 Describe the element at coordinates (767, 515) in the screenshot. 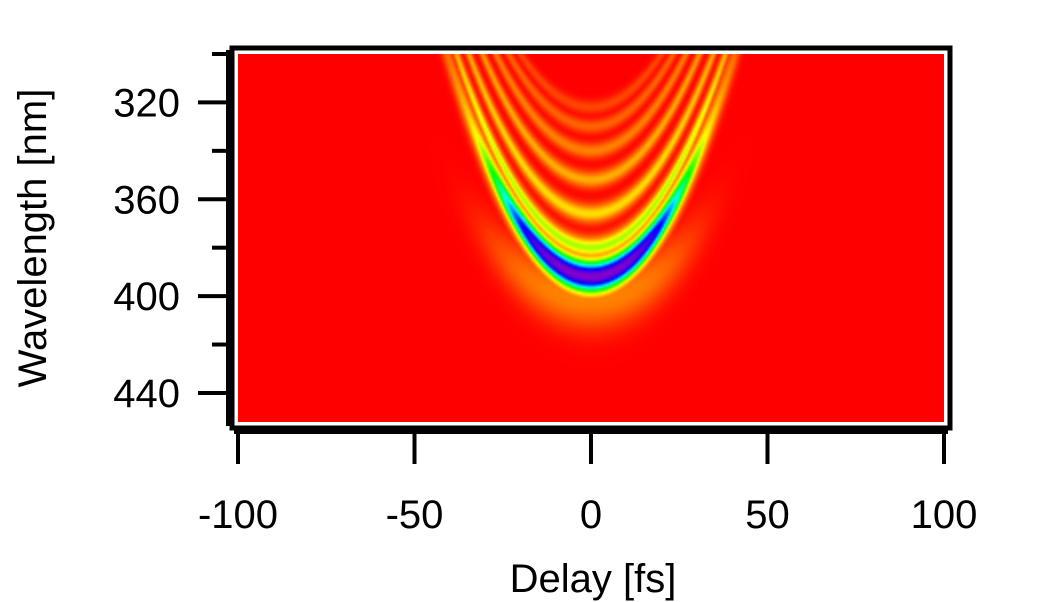

I see `x-tick-label: 50` at that location.